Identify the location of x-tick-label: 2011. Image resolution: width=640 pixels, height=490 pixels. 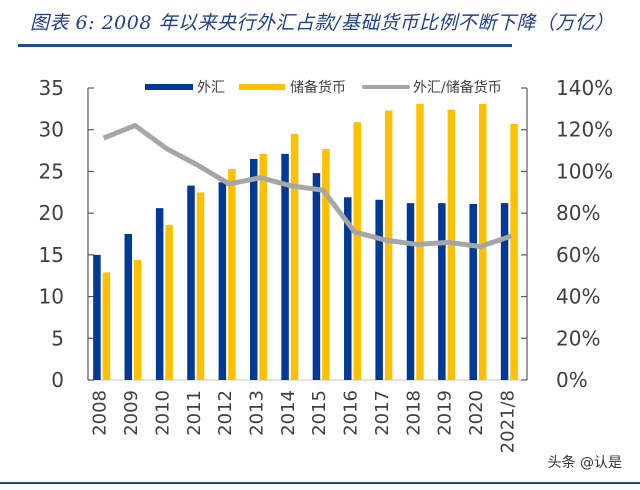
(194, 413).